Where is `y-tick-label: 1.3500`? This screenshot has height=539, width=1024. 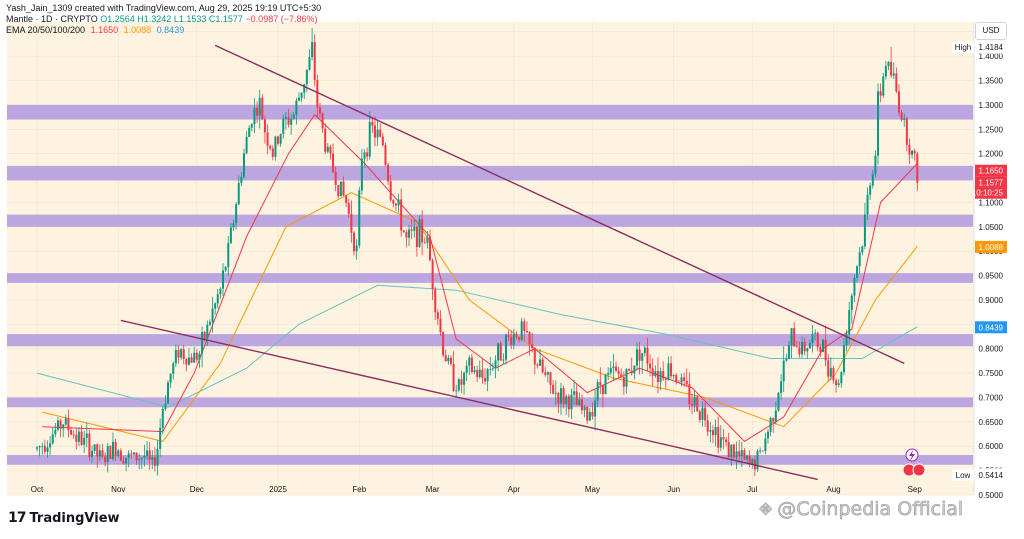
y-tick-label: 1.3500 is located at coordinates (991, 81).